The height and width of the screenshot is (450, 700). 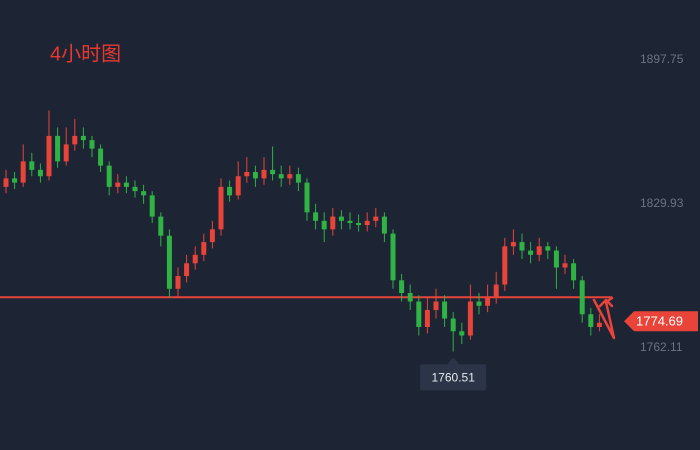 What do you see at coordinates (453, 361) in the screenshot?
I see `low-marker-pointer` at bounding box center [453, 361].